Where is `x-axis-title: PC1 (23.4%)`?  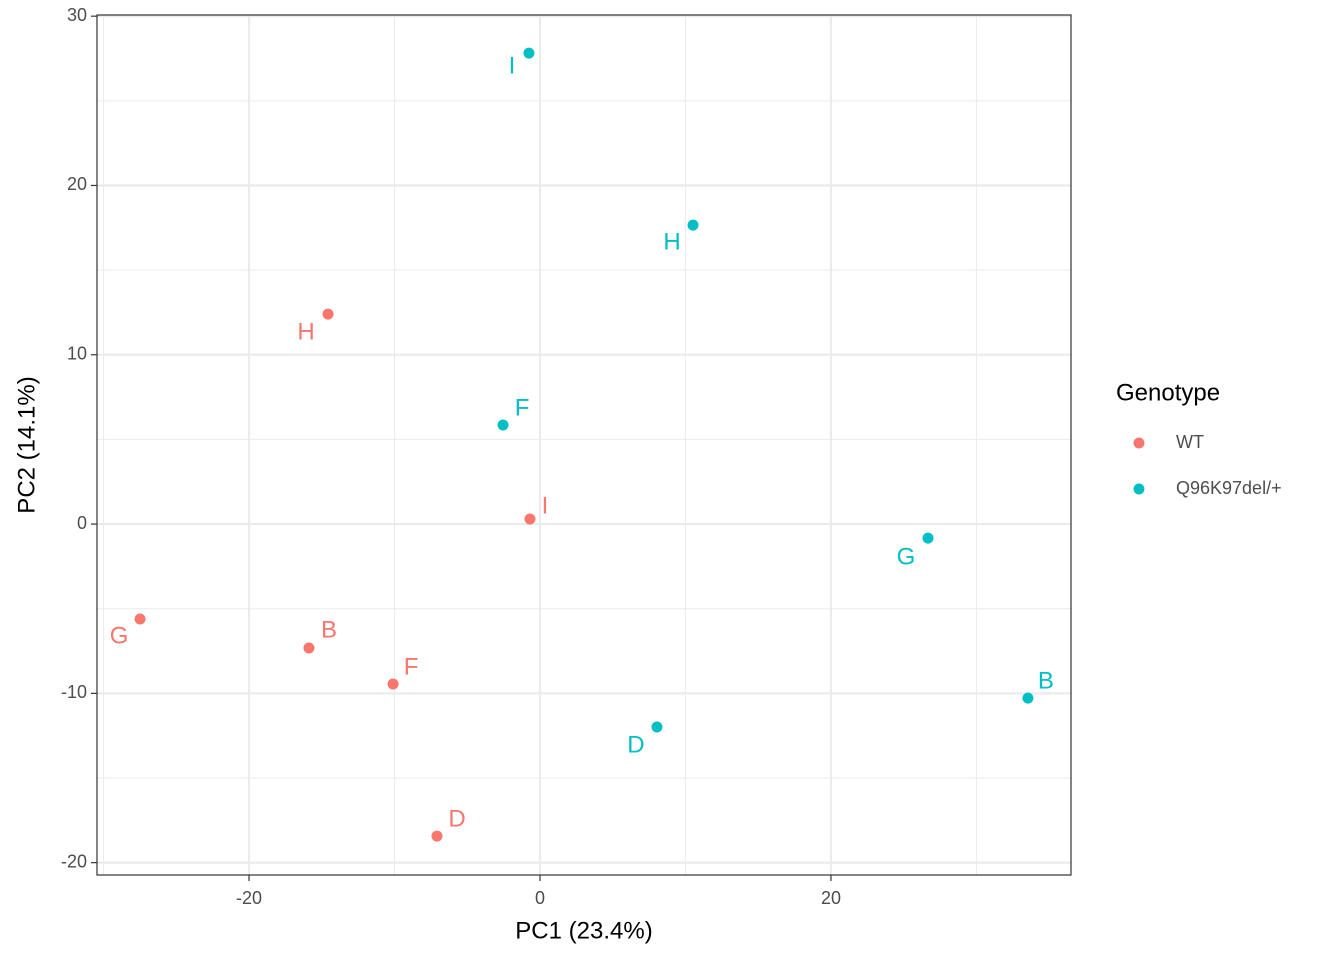
x-axis-title: PC1 (23.4%) is located at coordinates (583, 930).